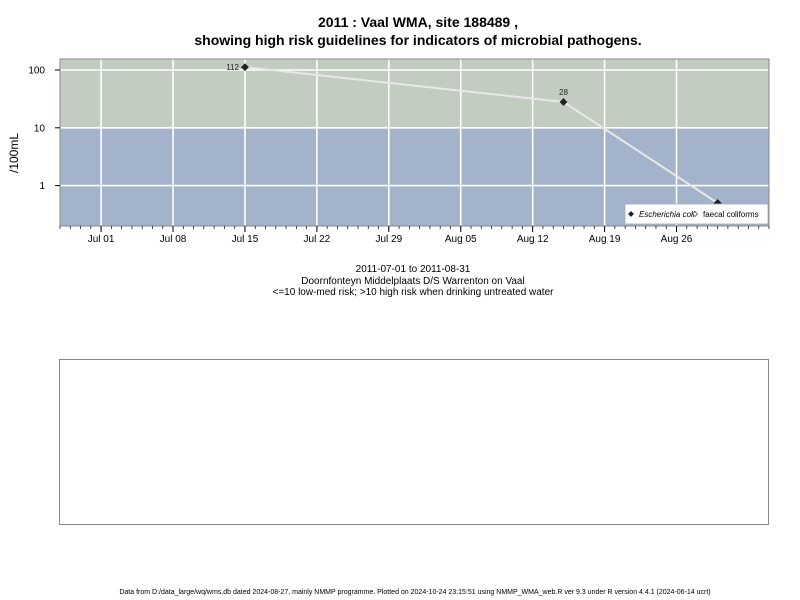 This screenshot has width=800, height=600. I want to click on legend: Escherichia coli faecal coliforms, so click(696, 214).